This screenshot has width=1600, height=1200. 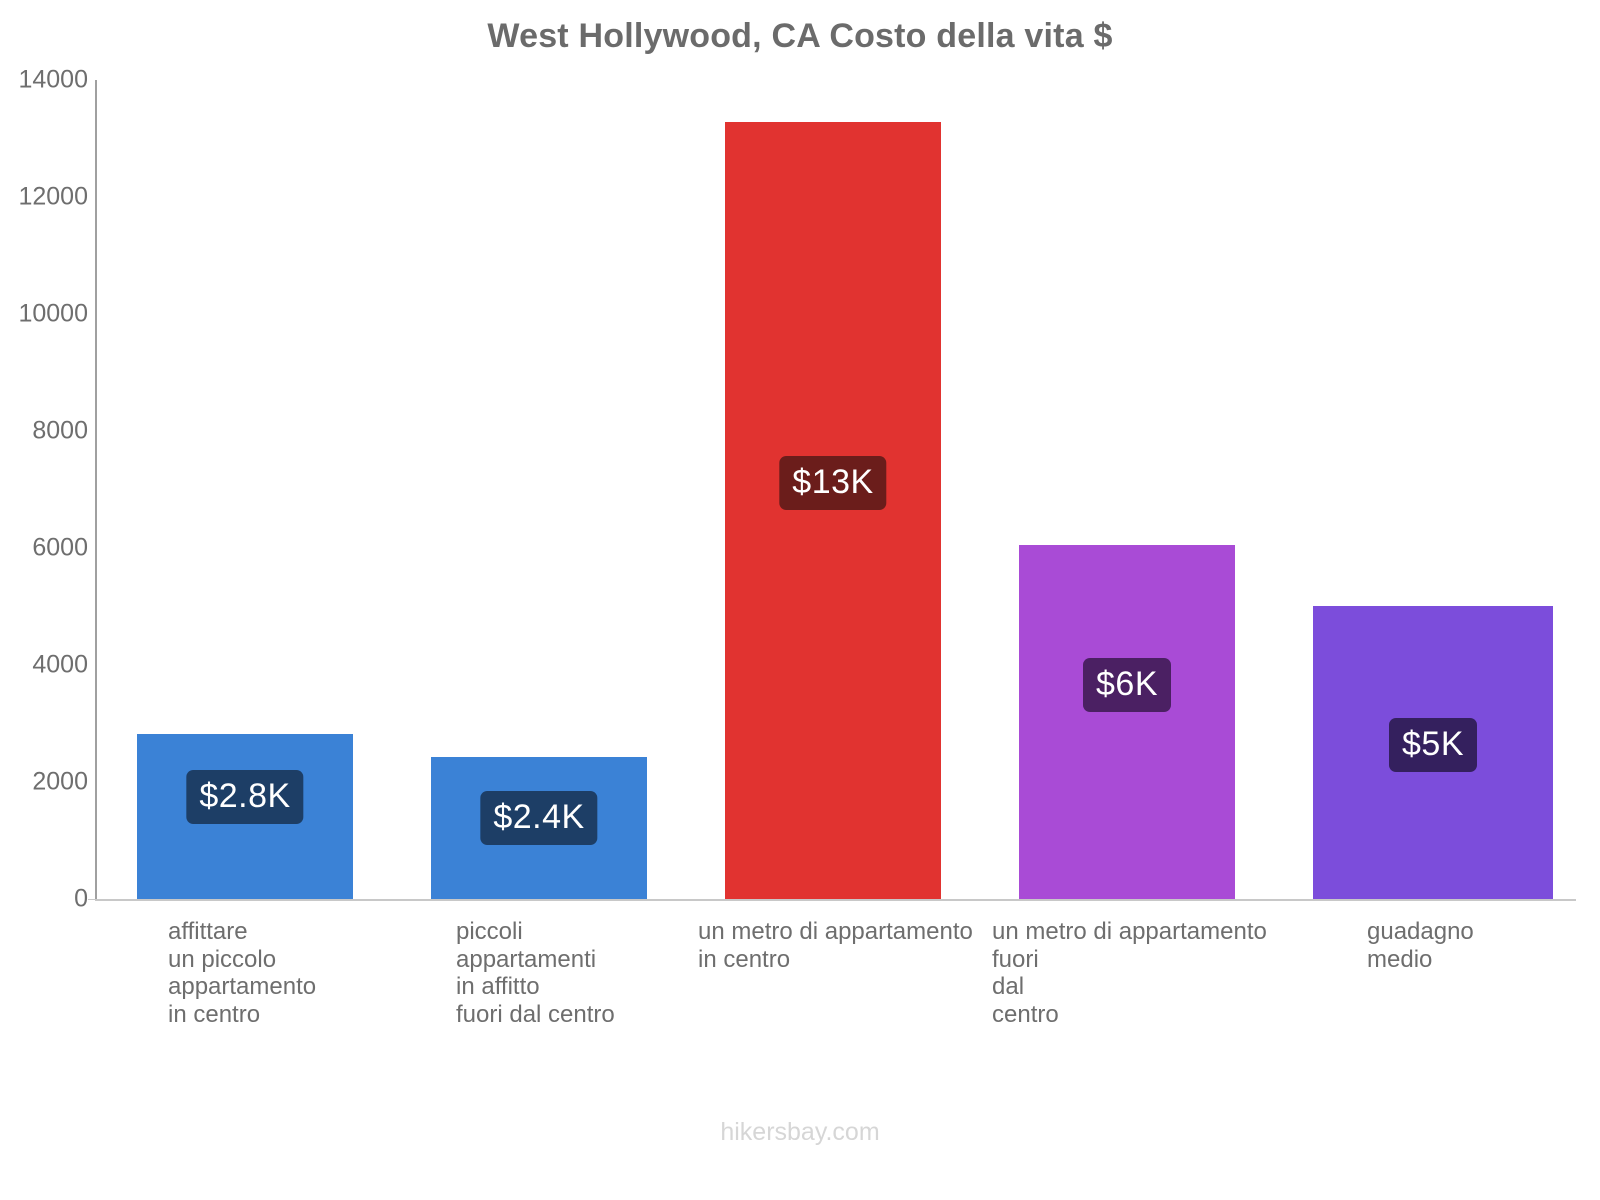 What do you see at coordinates (1433, 745) in the screenshot?
I see `bar-value-label: $5K` at bounding box center [1433, 745].